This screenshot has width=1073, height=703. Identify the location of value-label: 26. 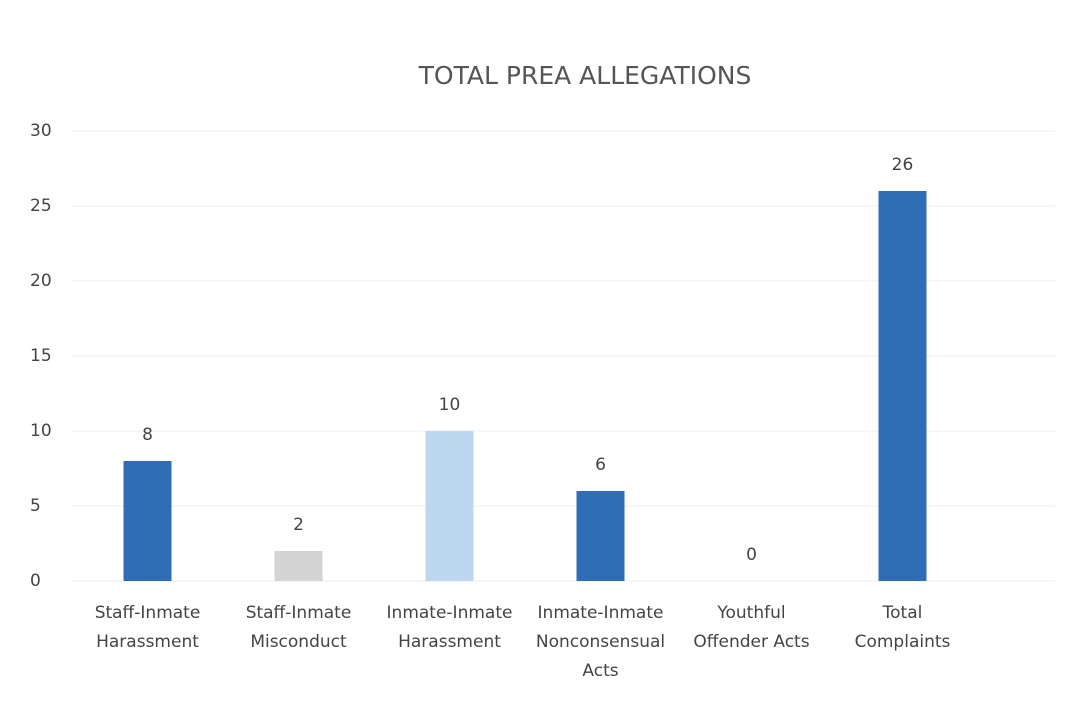
(903, 165).